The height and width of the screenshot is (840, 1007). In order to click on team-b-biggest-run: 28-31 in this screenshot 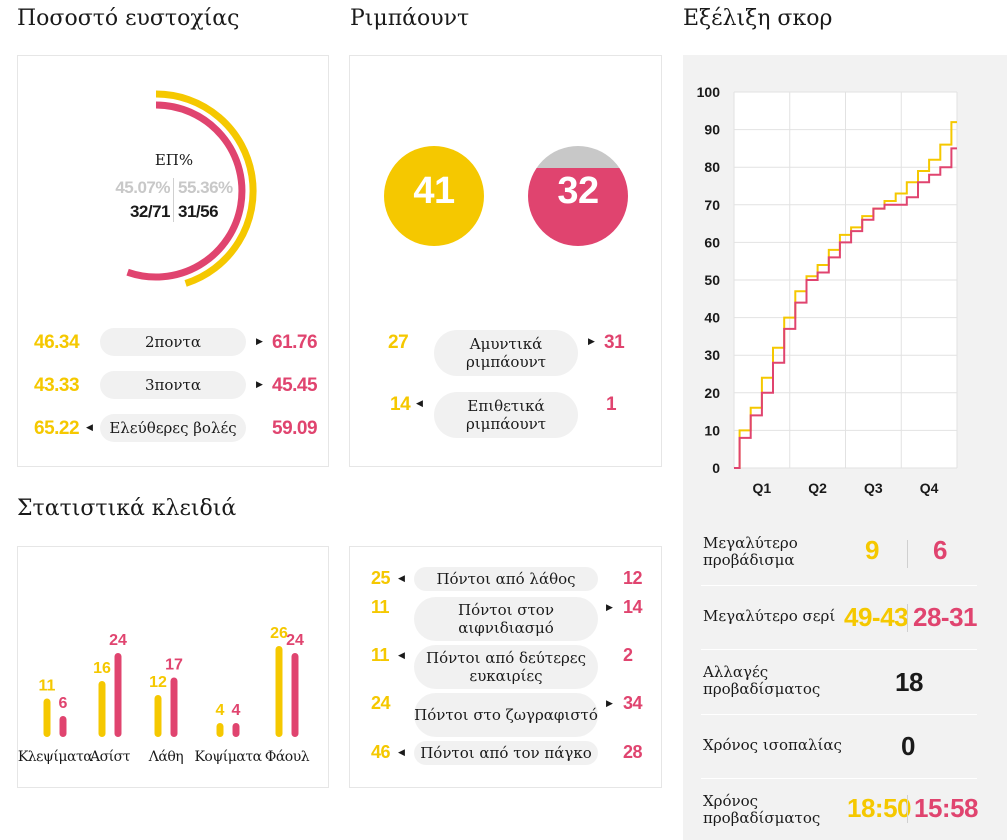, I will do `click(945, 617)`.